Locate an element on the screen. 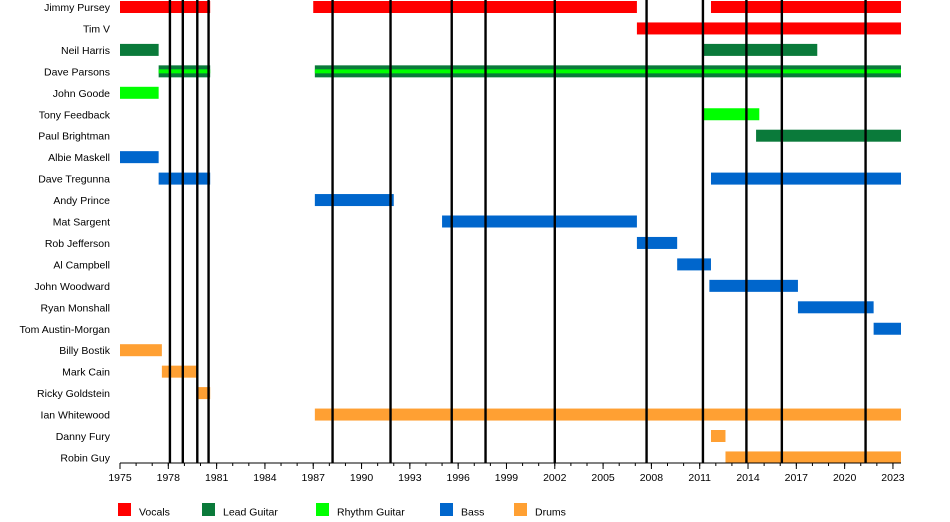 This screenshot has width=950, height=522. tick-label-2011: 2011 is located at coordinates (699, 478).